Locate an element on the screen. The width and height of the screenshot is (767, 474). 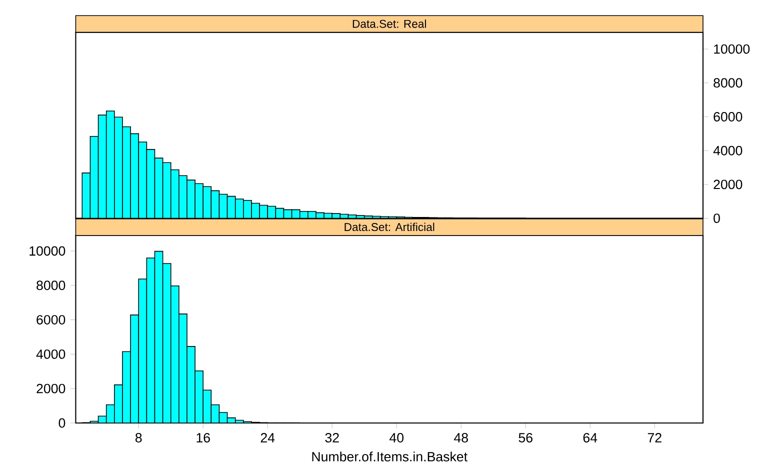
x-tick-label: 8 is located at coordinates (138, 437).